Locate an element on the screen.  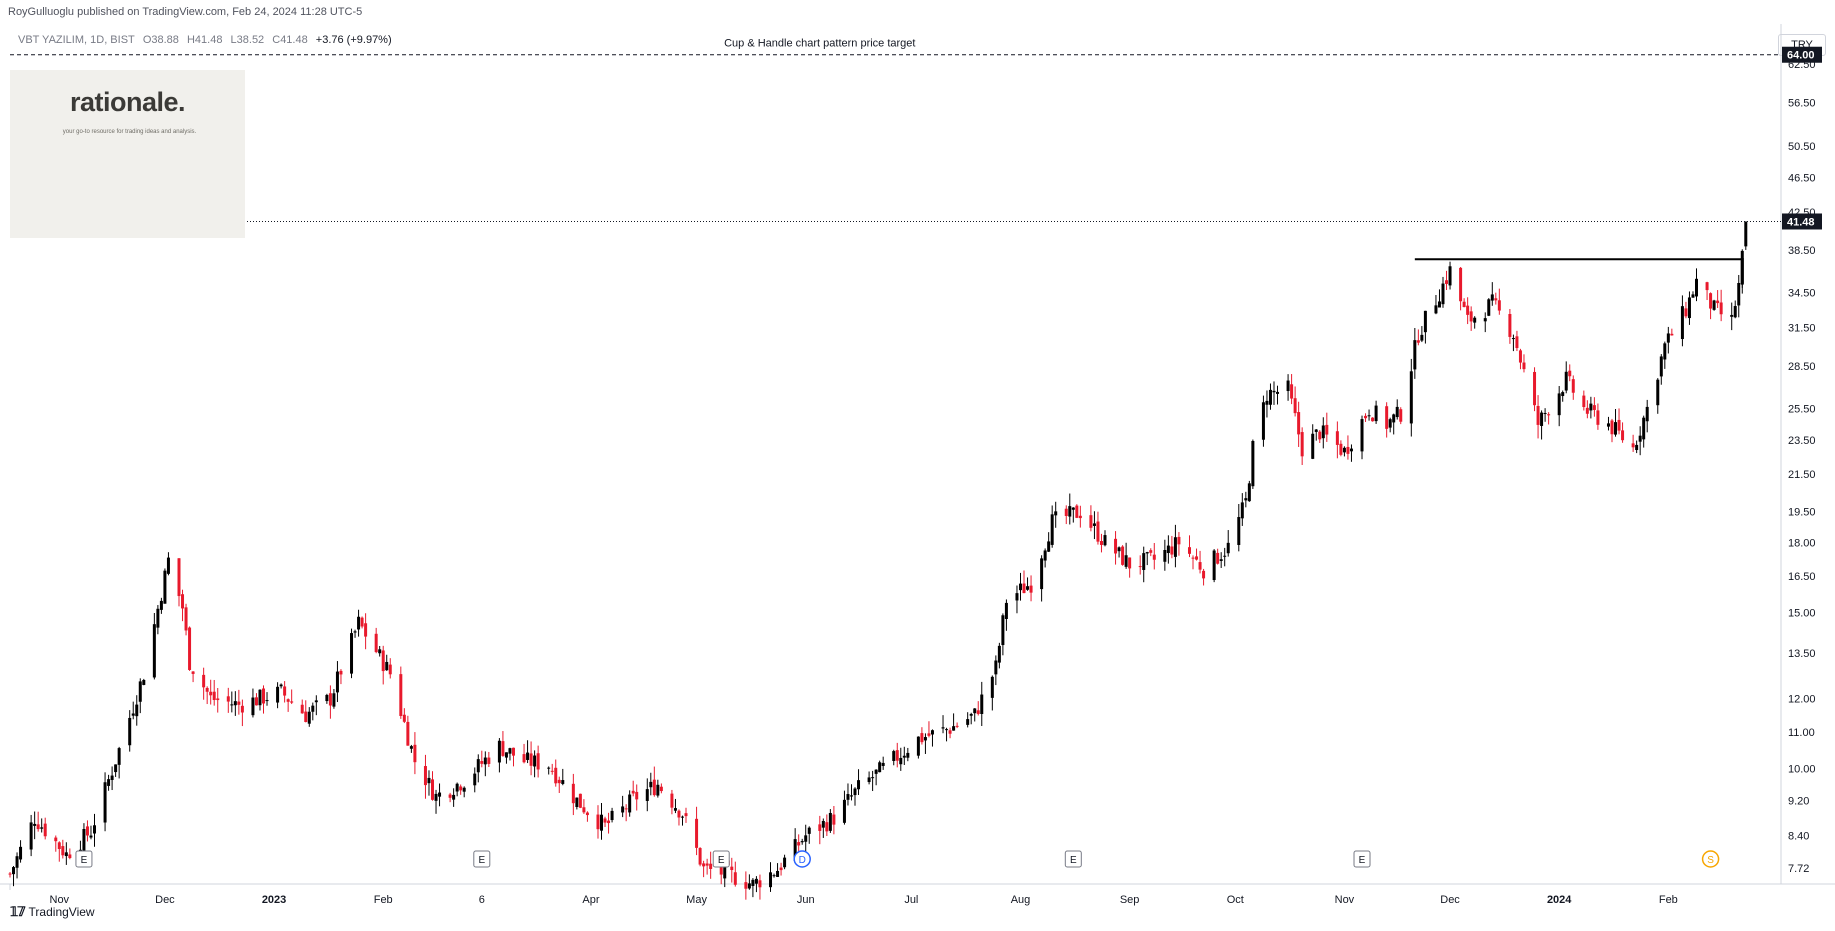
x-tick-label: Dec is located at coordinates (165, 900).